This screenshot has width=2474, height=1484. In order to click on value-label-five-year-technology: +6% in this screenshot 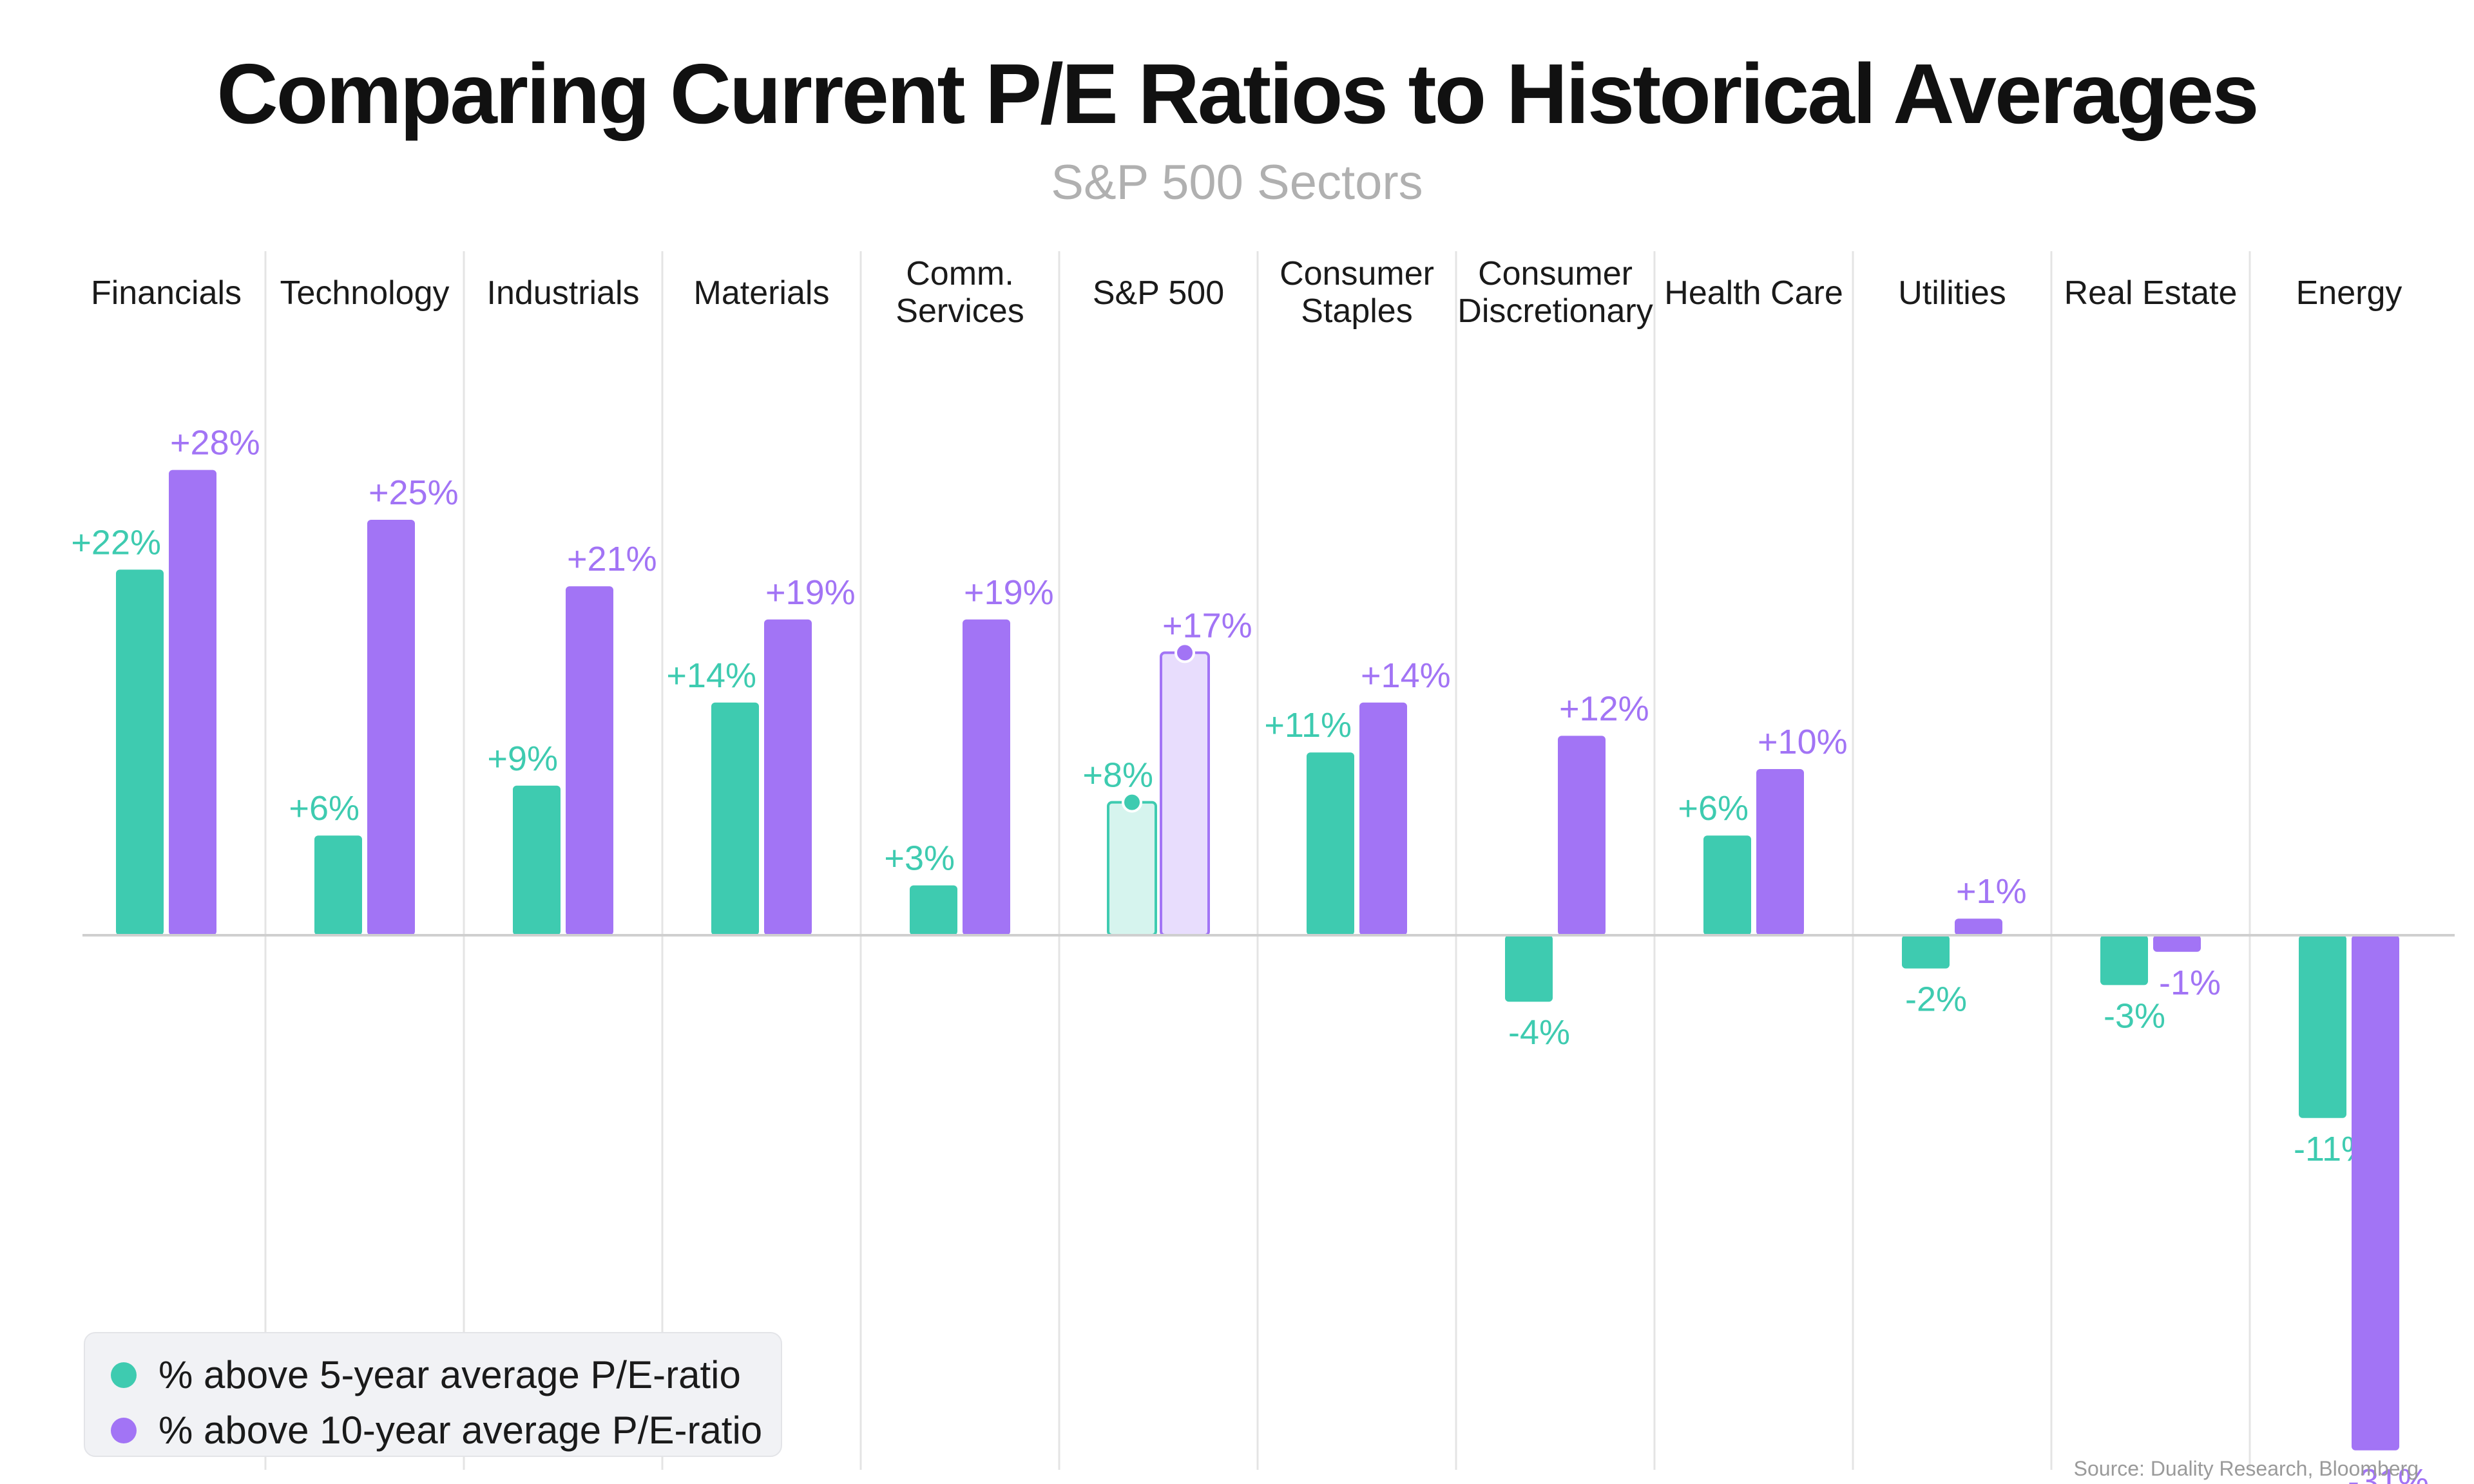, I will do `click(324, 808)`.